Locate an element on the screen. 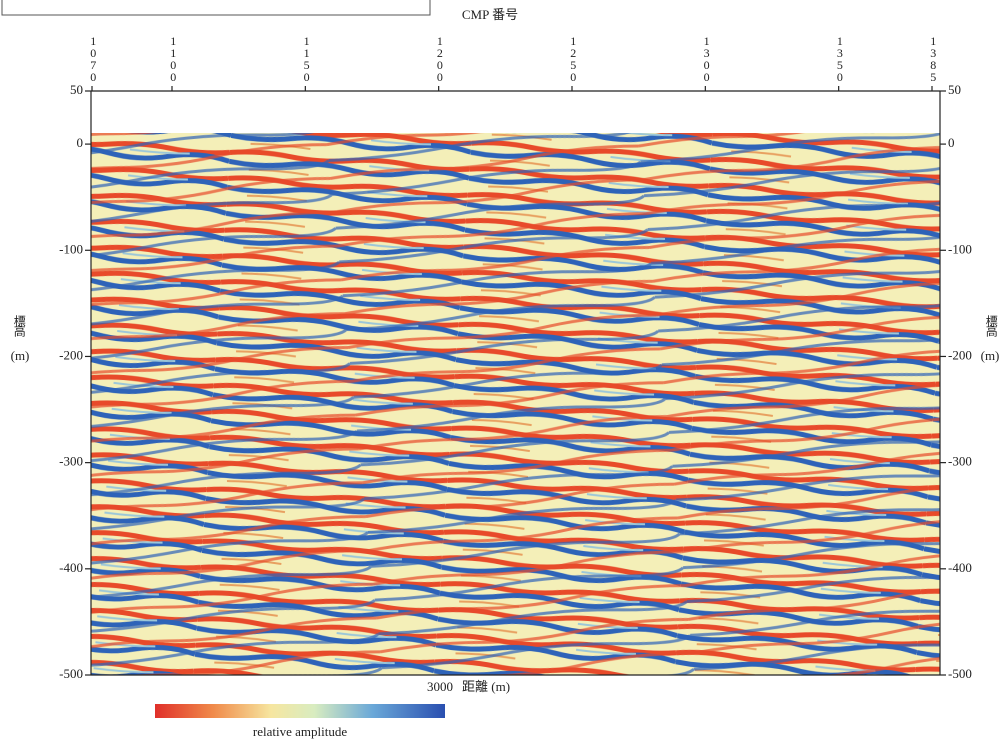 The width and height of the screenshot is (1006, 746). y-tick-label-right: -400 is located at coordinates (960, 567).